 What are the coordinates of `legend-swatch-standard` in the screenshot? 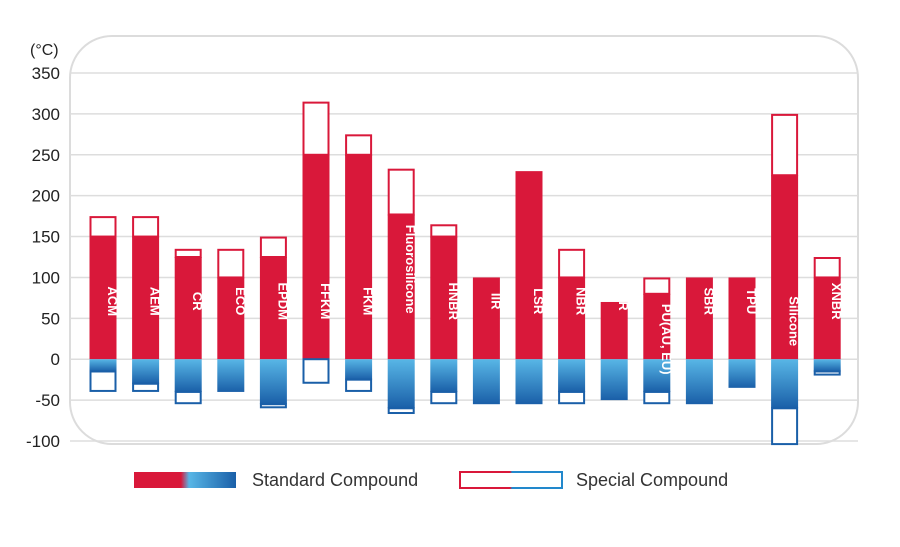 It's located at (185, 480).